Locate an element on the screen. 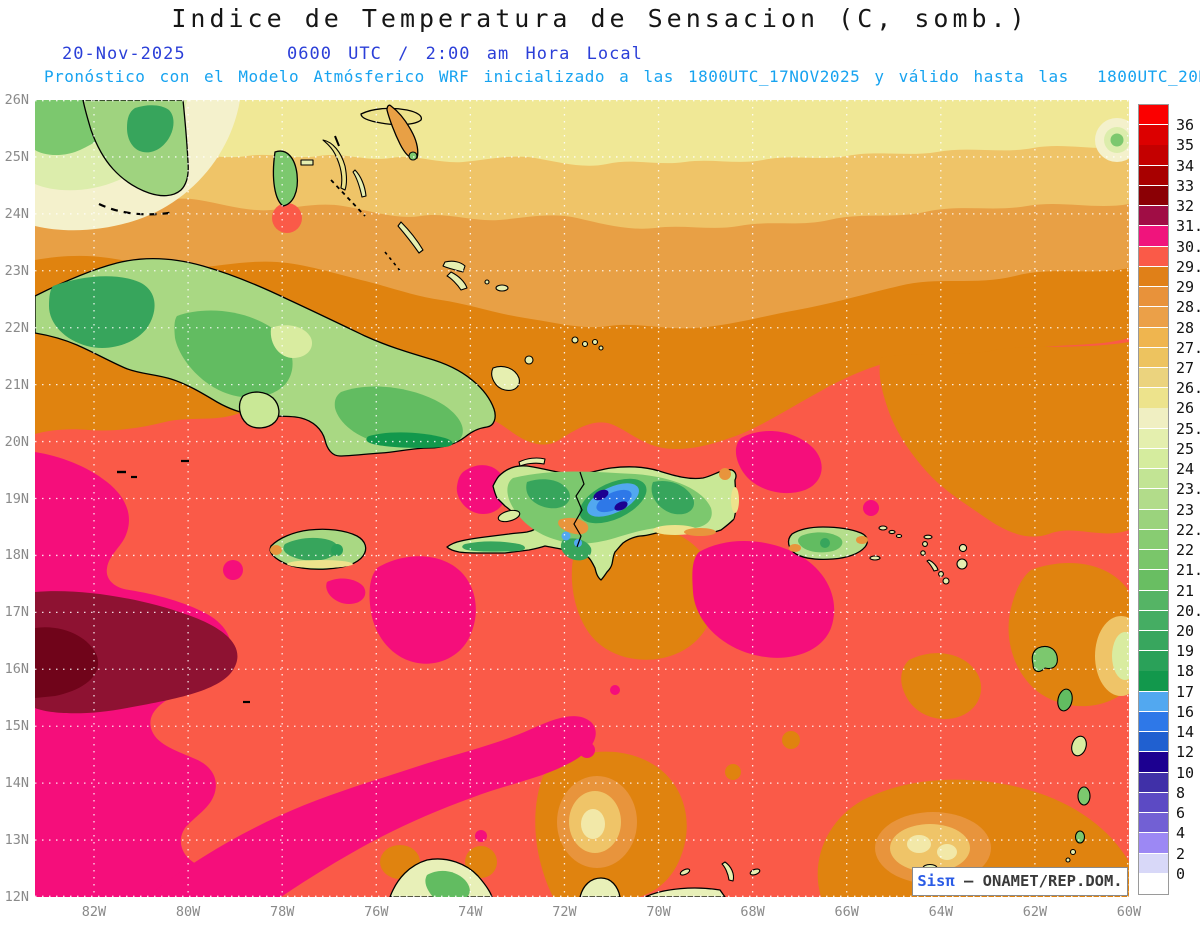 The width and height of the screenshot is (1200, 927). vieques-island is located at coordinates (875, 558).